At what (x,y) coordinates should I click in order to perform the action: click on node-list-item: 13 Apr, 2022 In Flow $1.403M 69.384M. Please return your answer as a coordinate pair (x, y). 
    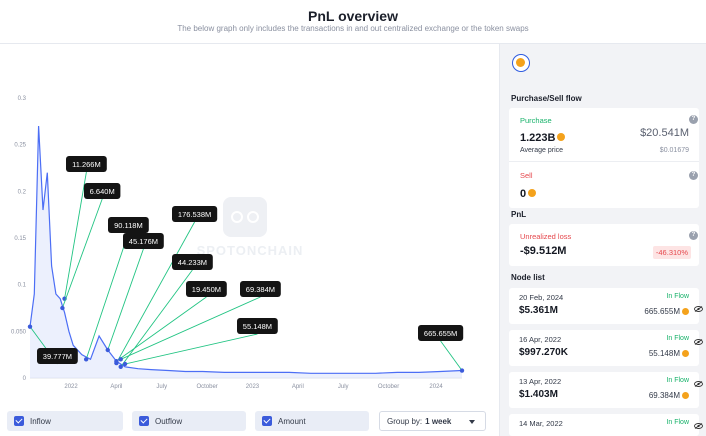
    Looking at the image, I should click on (604, 390).